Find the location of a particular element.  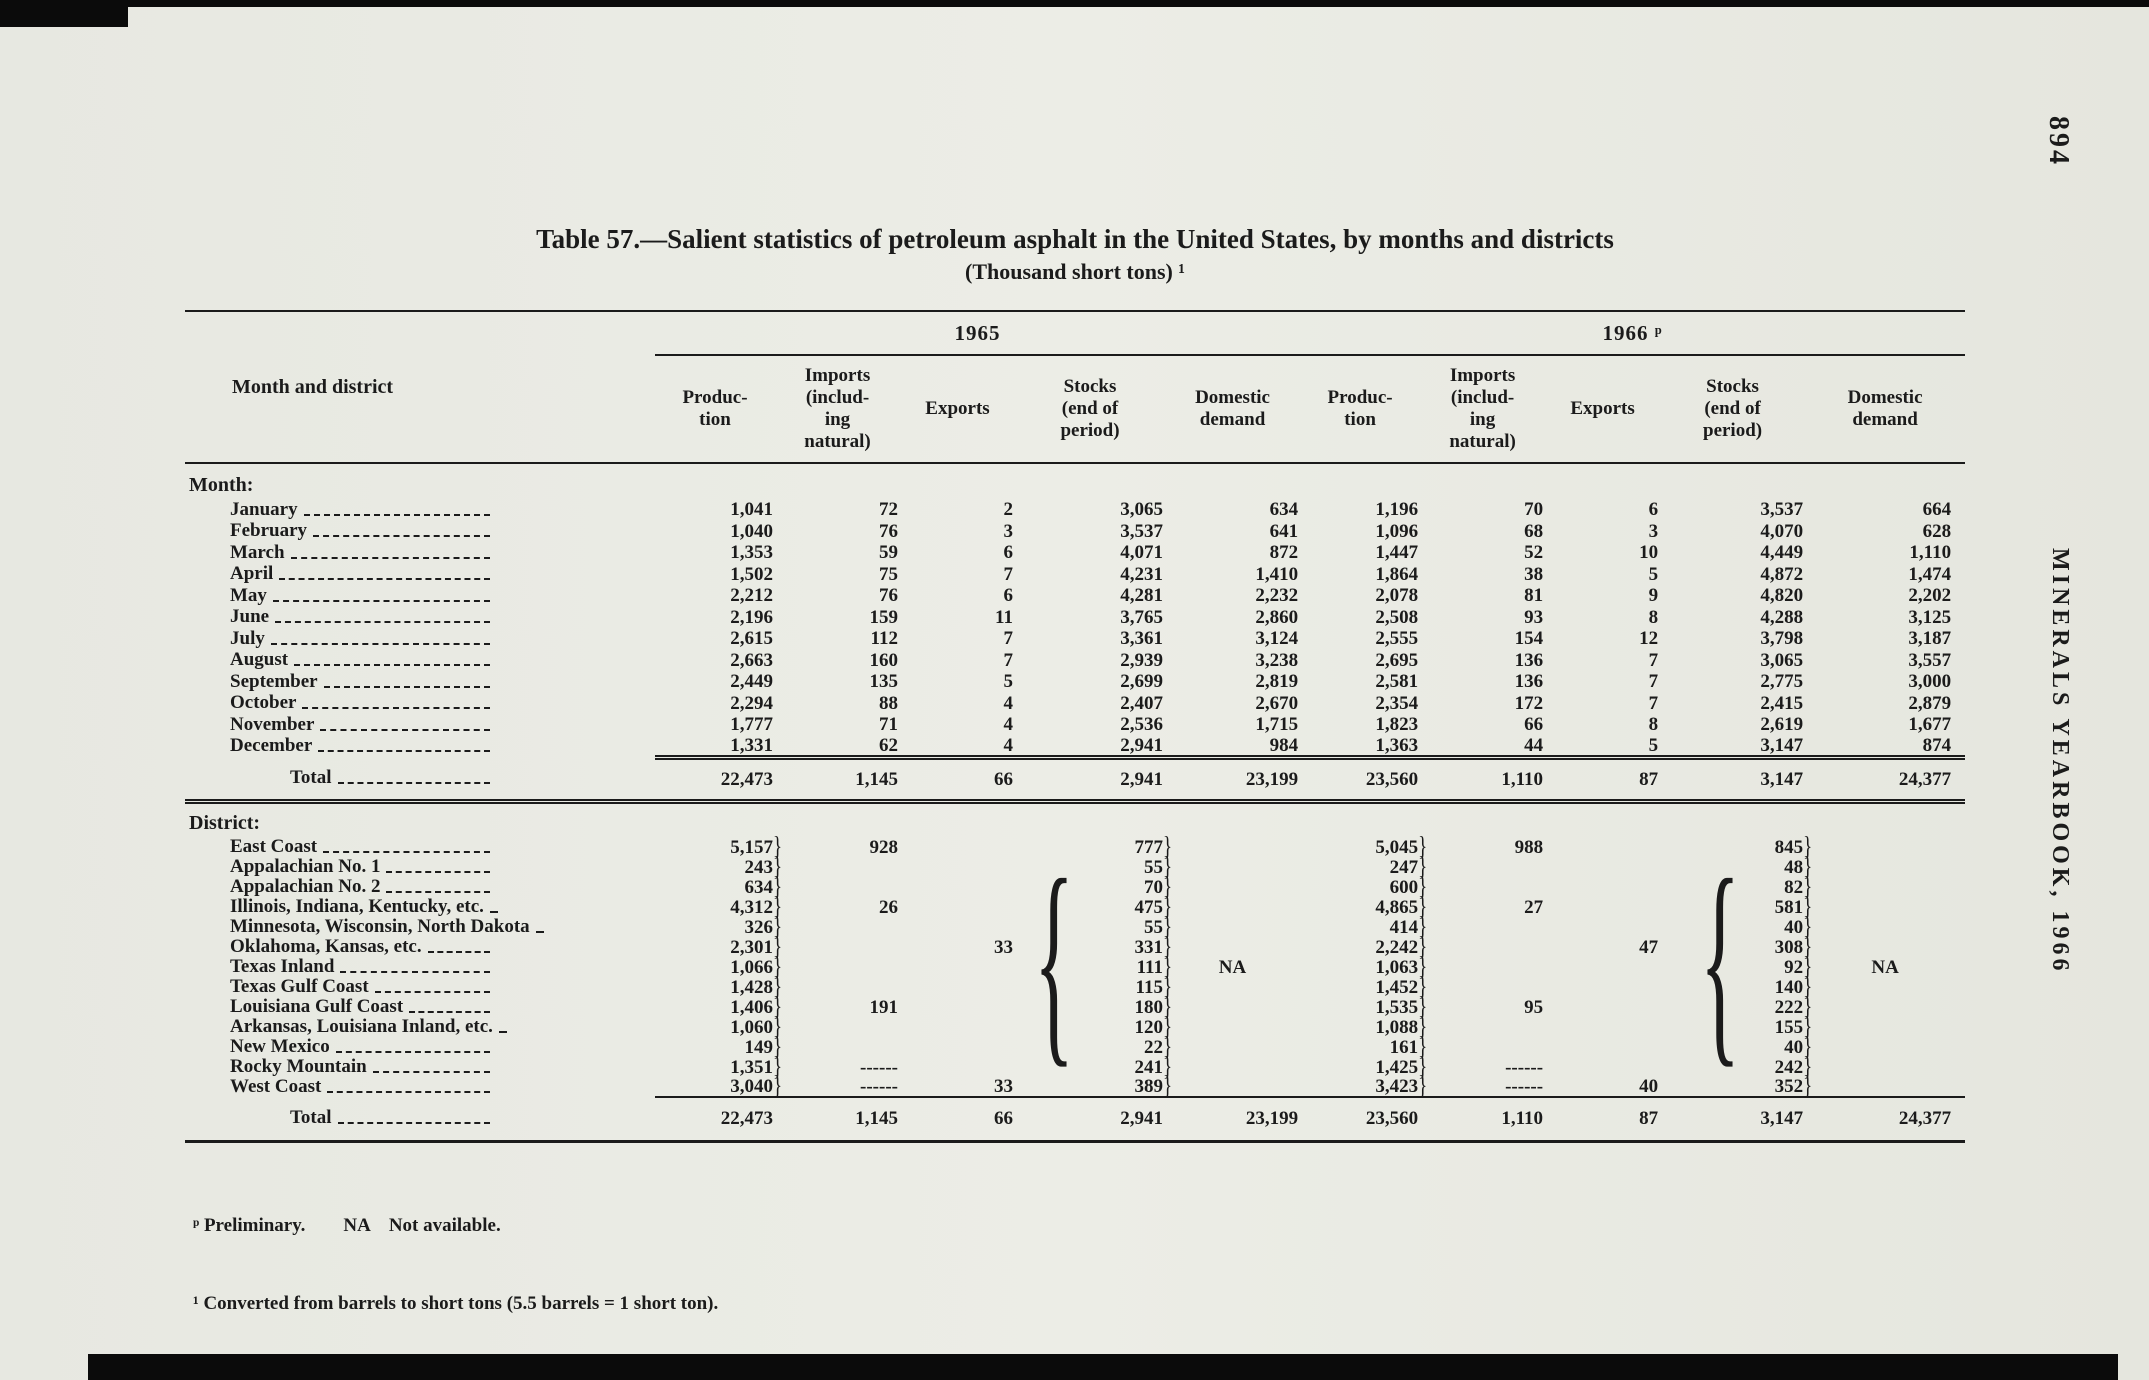

col-exports-1966: Exports is located at coordinates (1603, 409).